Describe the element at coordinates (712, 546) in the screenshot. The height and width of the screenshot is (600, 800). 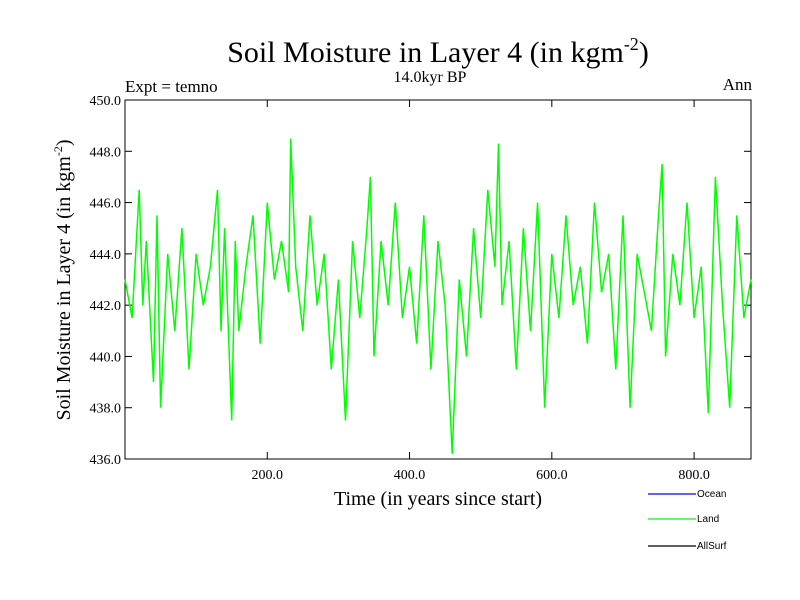
I see `legend-label-allsurf: AllSurf` at that location.